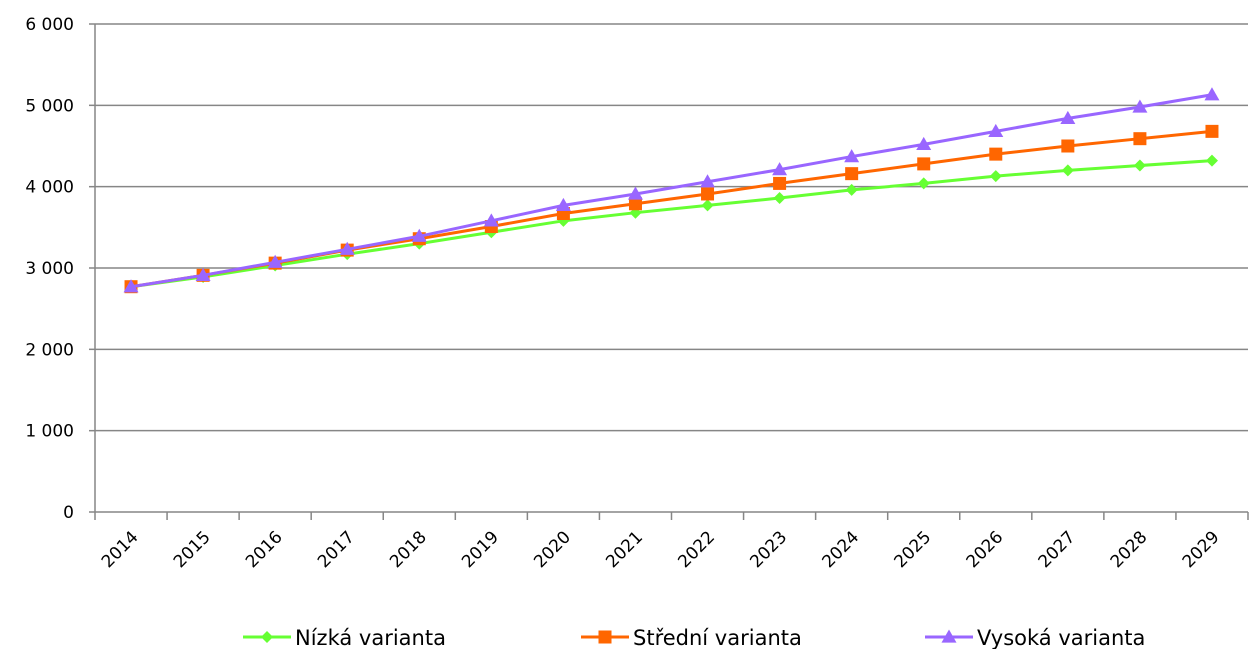  Describe the element at coordinates (120, 549) in the screenshot. I see `x-tick-label: 2014` at that location.